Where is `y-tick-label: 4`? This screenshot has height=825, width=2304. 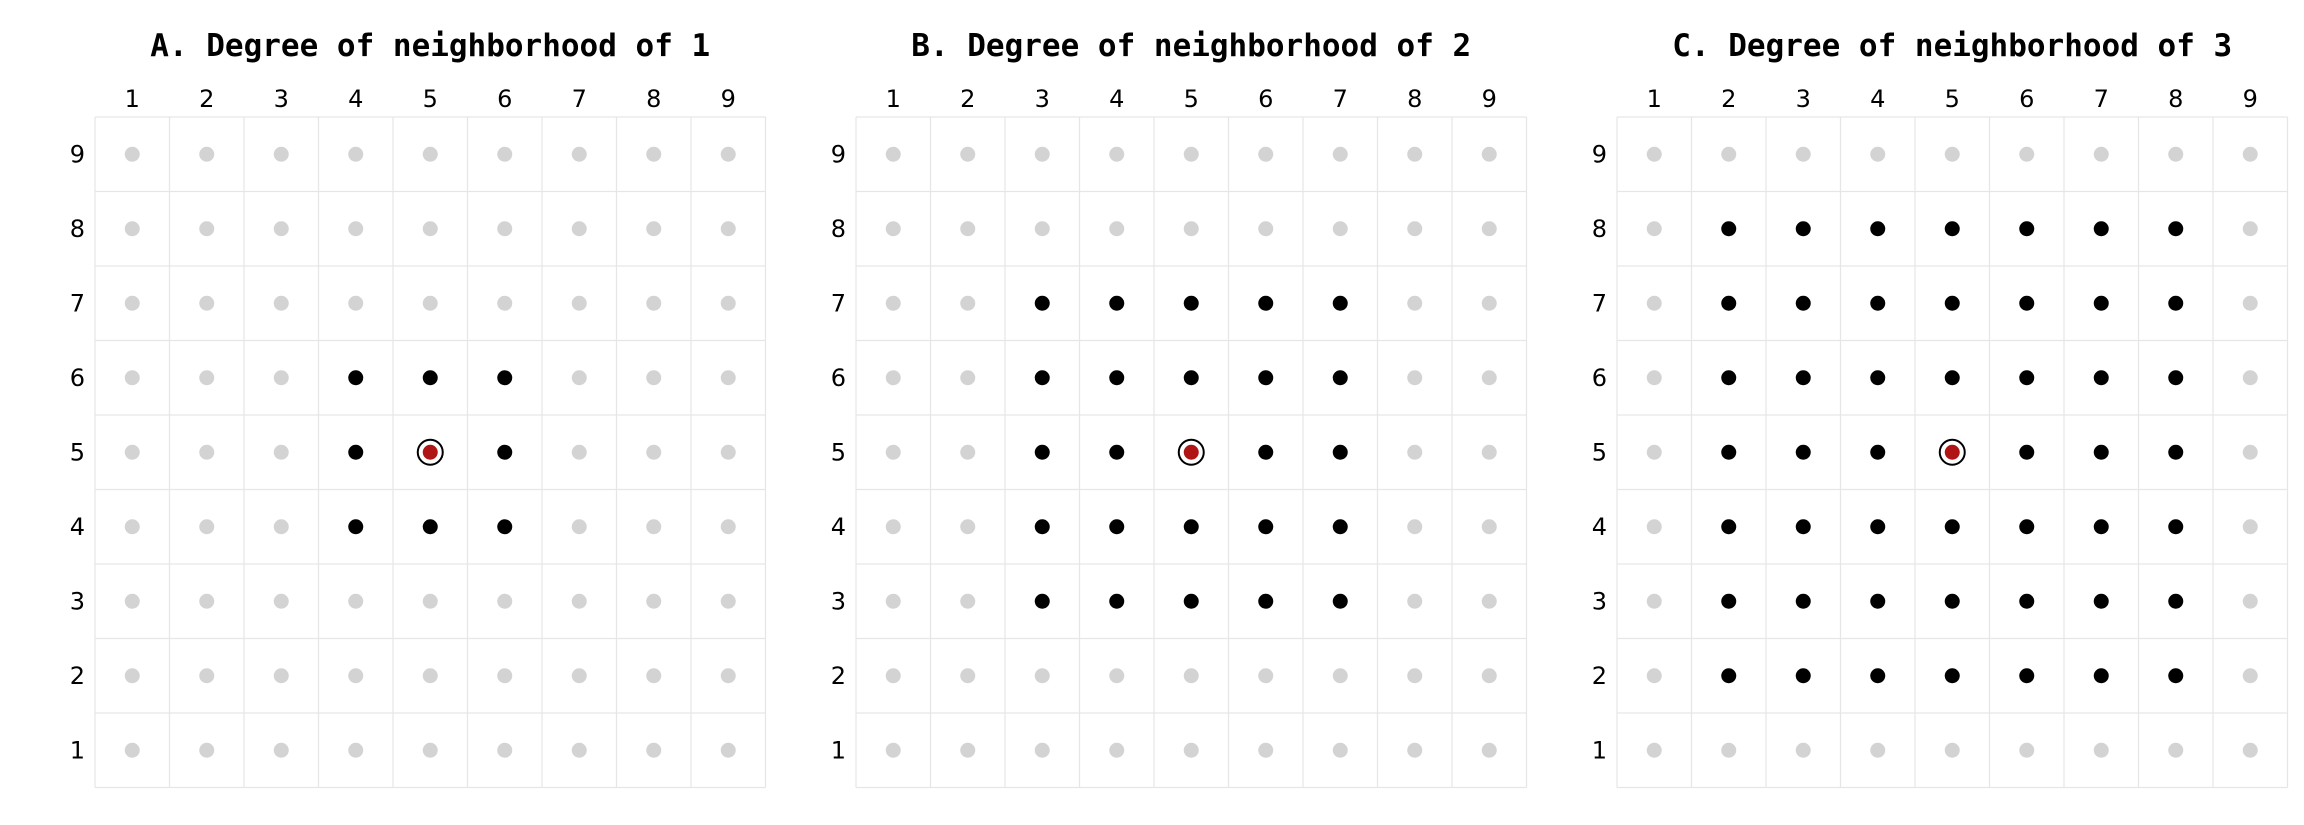 y-tick-label: 4 is located at coordinates (1599, 527).